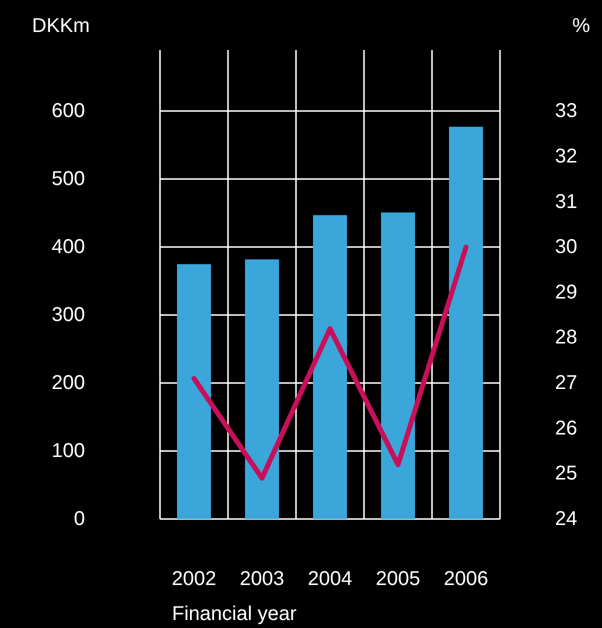 The image size is (602, 628). What do you see at coordinates (68, 111) in the screenshot?
I see `y-tick-label: 600` at bounding box center [68, 111].